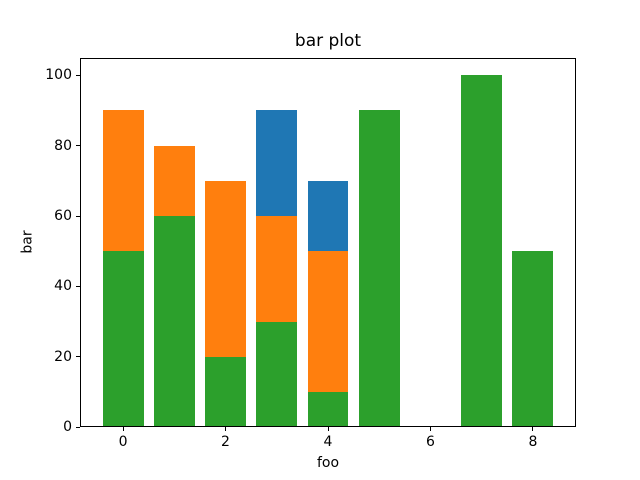  What do you see at coordinates (63, 145) in the screenshot?
I see `y-tick-label: 80` at bounding box center [63, 145].